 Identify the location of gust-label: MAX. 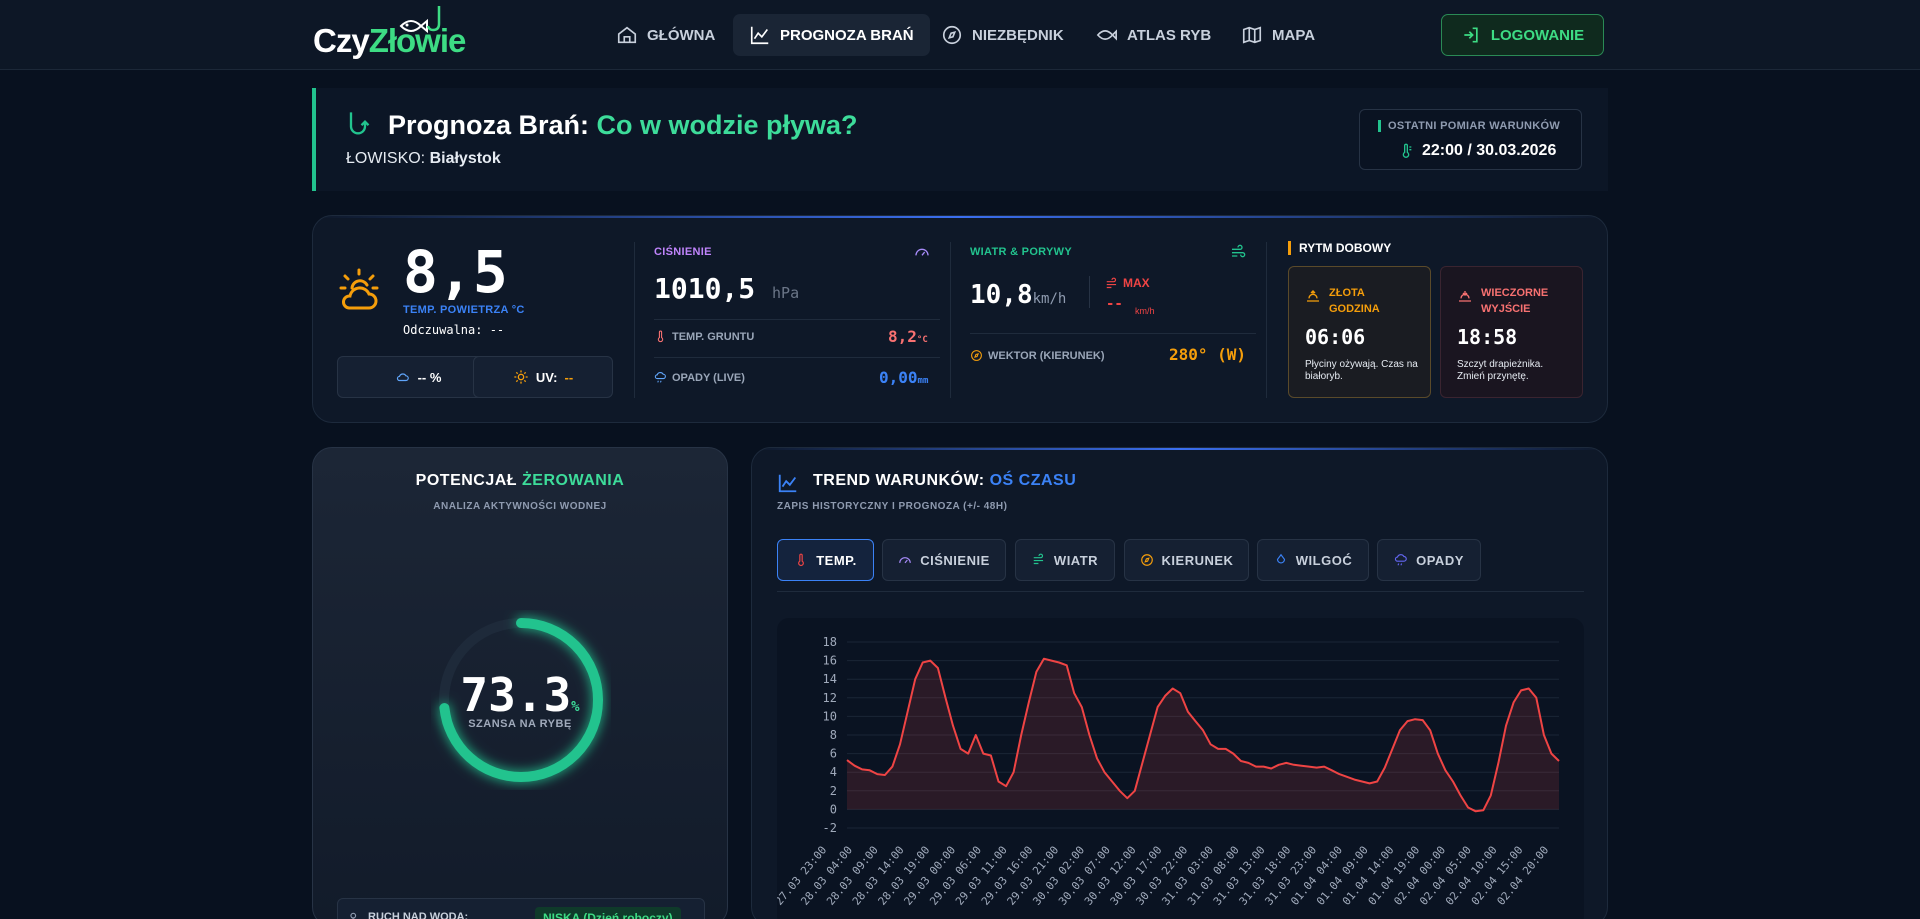
(1136, 283).